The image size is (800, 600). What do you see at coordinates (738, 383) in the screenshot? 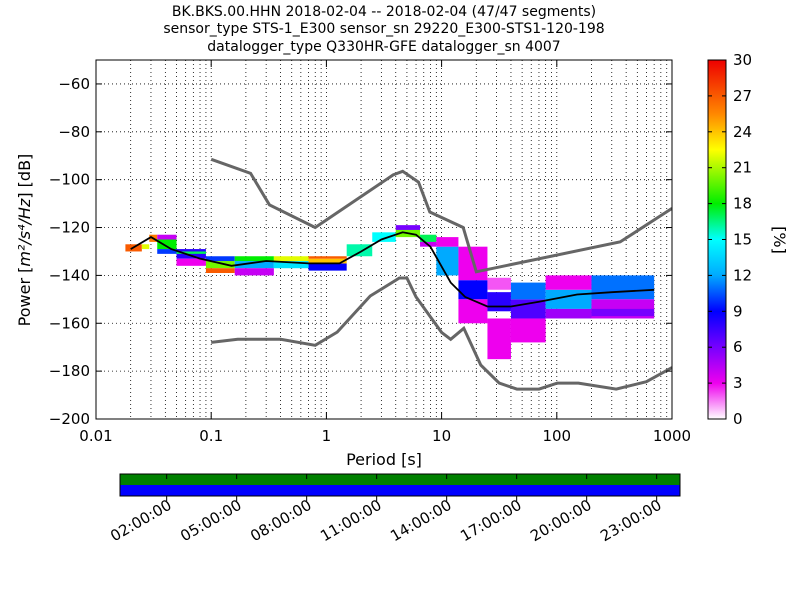
I see `colorbar-tick-label: 3` at bounding box center [738, 383].